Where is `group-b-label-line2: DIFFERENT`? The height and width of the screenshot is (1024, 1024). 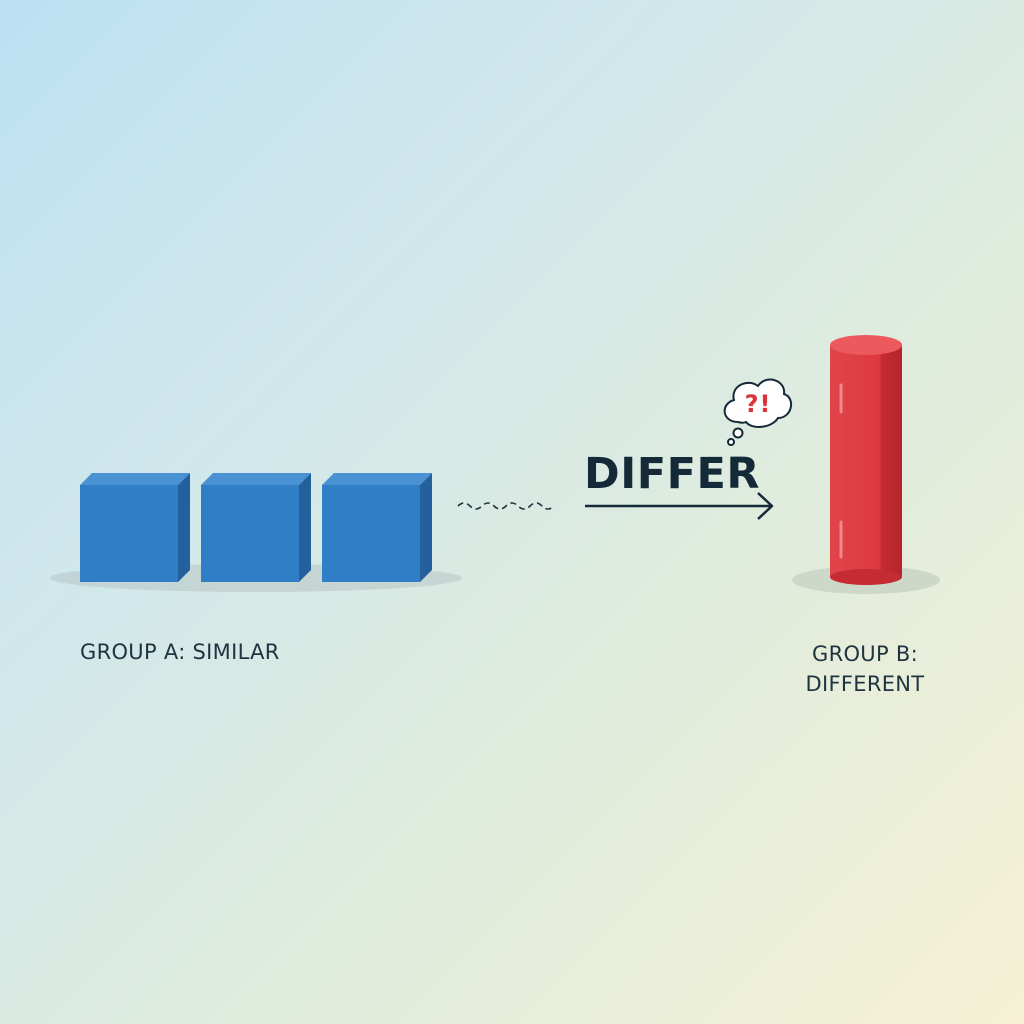
group-b-label-line2: DIFFERENT is located at coordinates (865, 684).